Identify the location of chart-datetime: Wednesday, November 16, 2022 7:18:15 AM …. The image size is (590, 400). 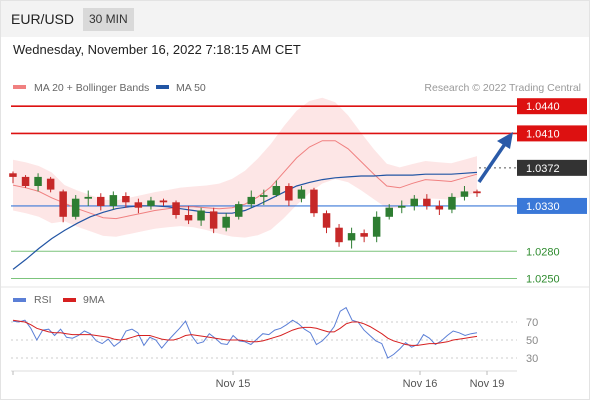
(157, 49).